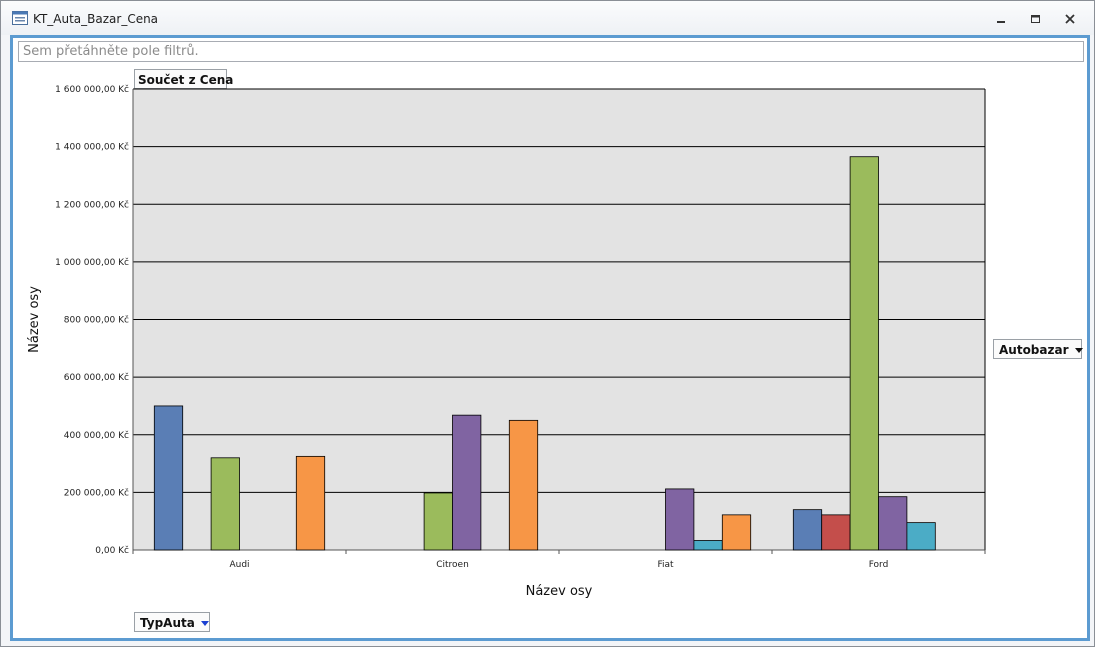 Image resolution: width=1095 pixels, height=648 pixels. I want to click on form-icon, so click(20, 18).